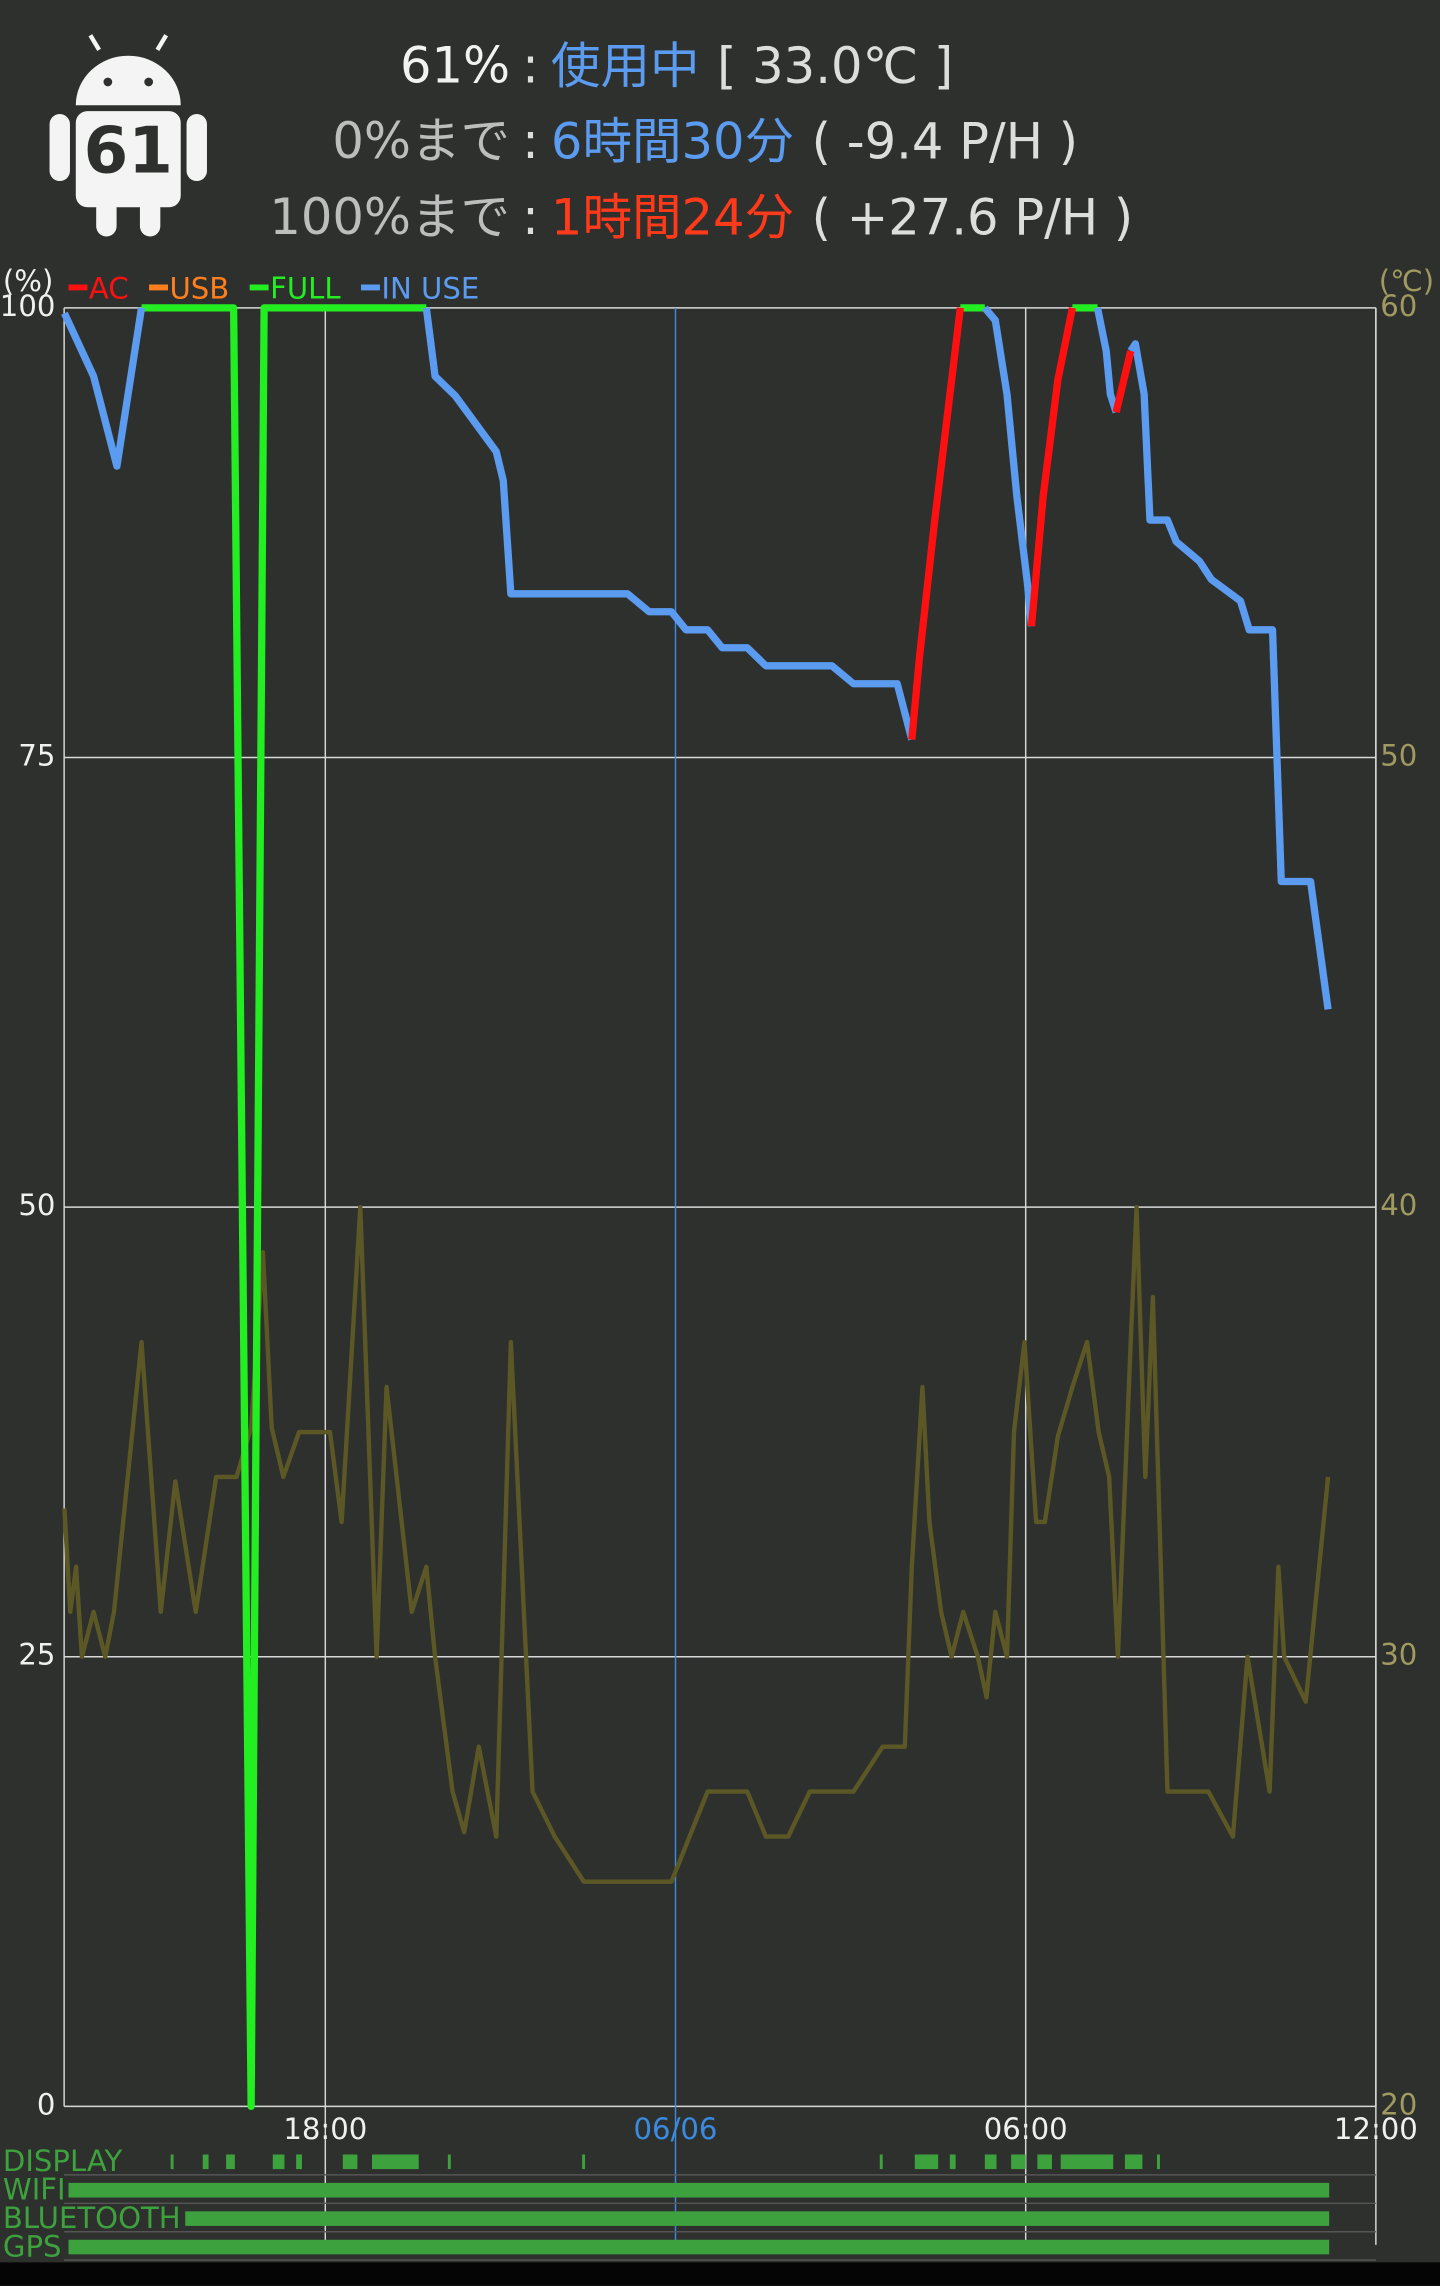  What do you see at coordinates (36, 755) in the screenshot?
I see `y-tick-label: 75` at bounding box center [36, 755].